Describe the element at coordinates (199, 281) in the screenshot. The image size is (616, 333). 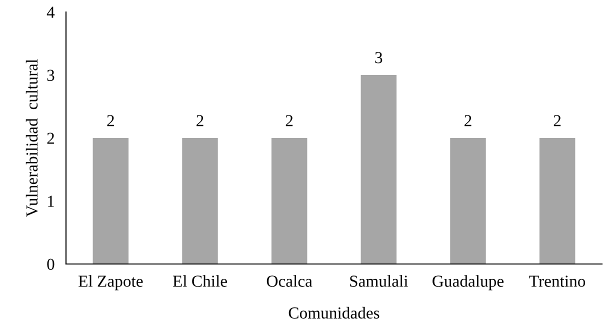
I see `x-tick-label: El Chile` at that location.